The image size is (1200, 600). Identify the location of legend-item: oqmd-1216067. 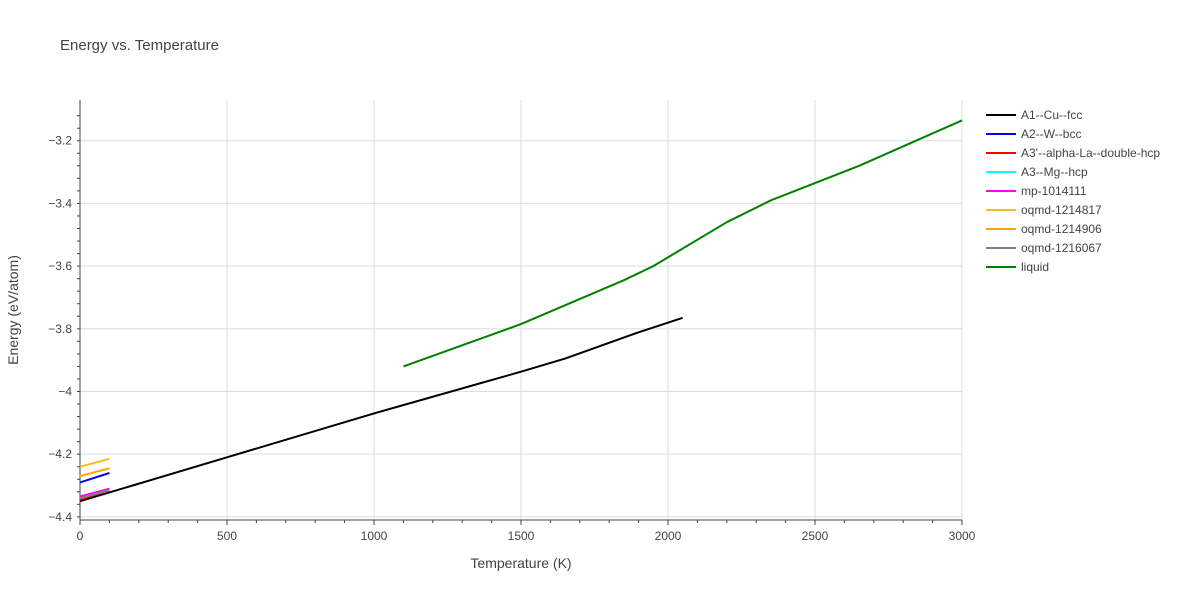
(1044, 248).